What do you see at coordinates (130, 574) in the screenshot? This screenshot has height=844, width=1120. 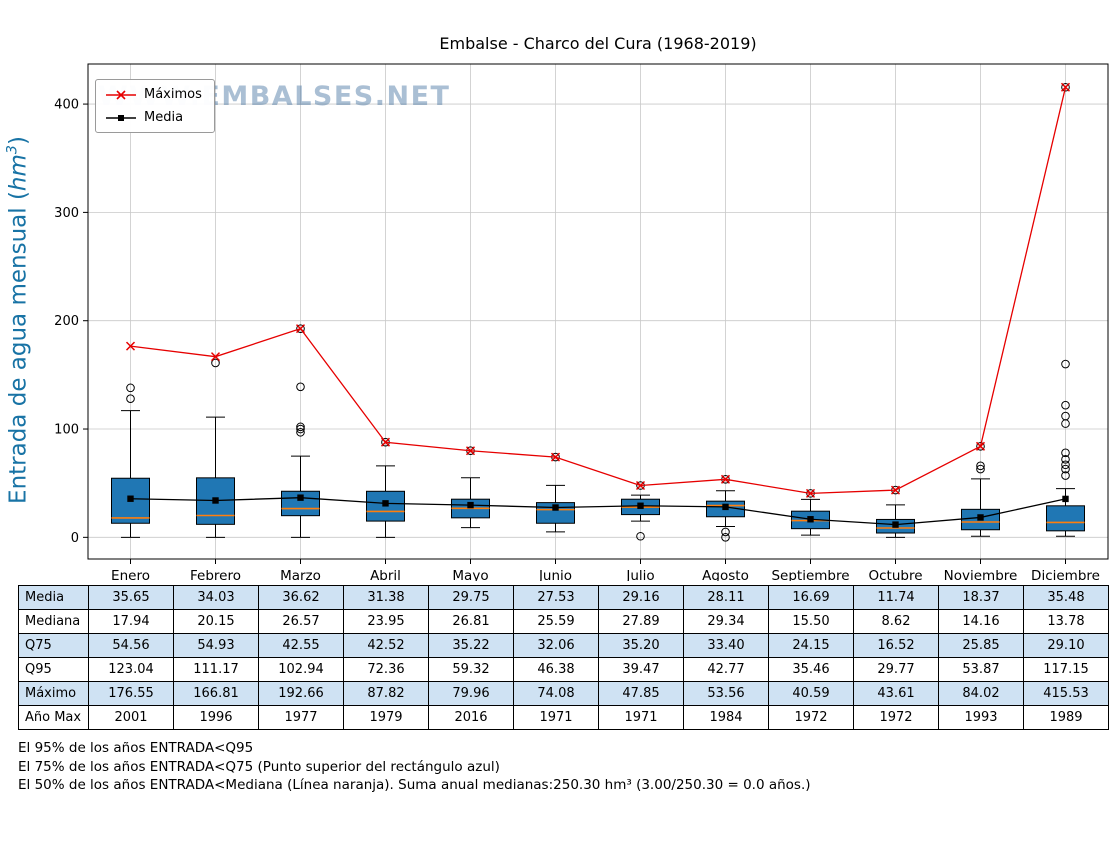 I see `x-tick-label: Enero` at bounding box center [130, 574].